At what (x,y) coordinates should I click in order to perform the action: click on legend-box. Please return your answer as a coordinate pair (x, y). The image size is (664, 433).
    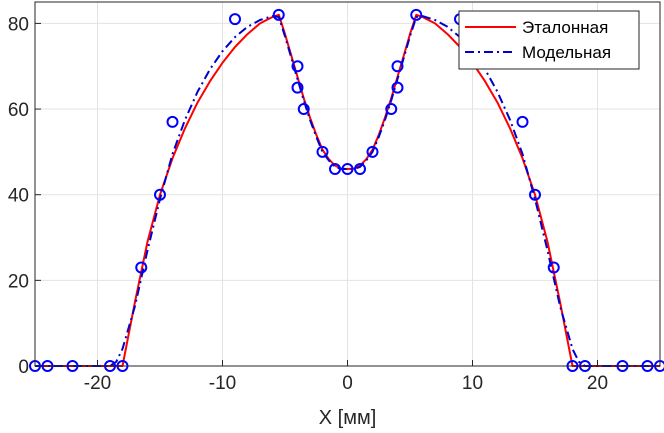
    Looking at the image, I should click on (549, 40).